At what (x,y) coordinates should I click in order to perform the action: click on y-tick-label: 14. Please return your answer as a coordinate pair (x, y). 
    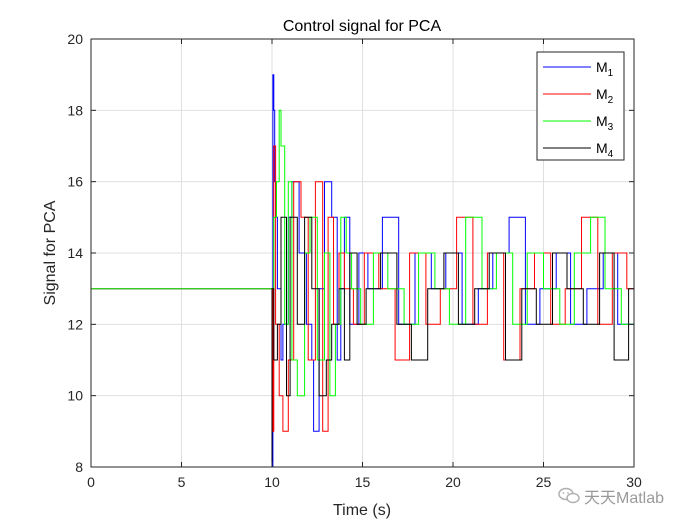
    Looking at the image, I should click on (75, 253).